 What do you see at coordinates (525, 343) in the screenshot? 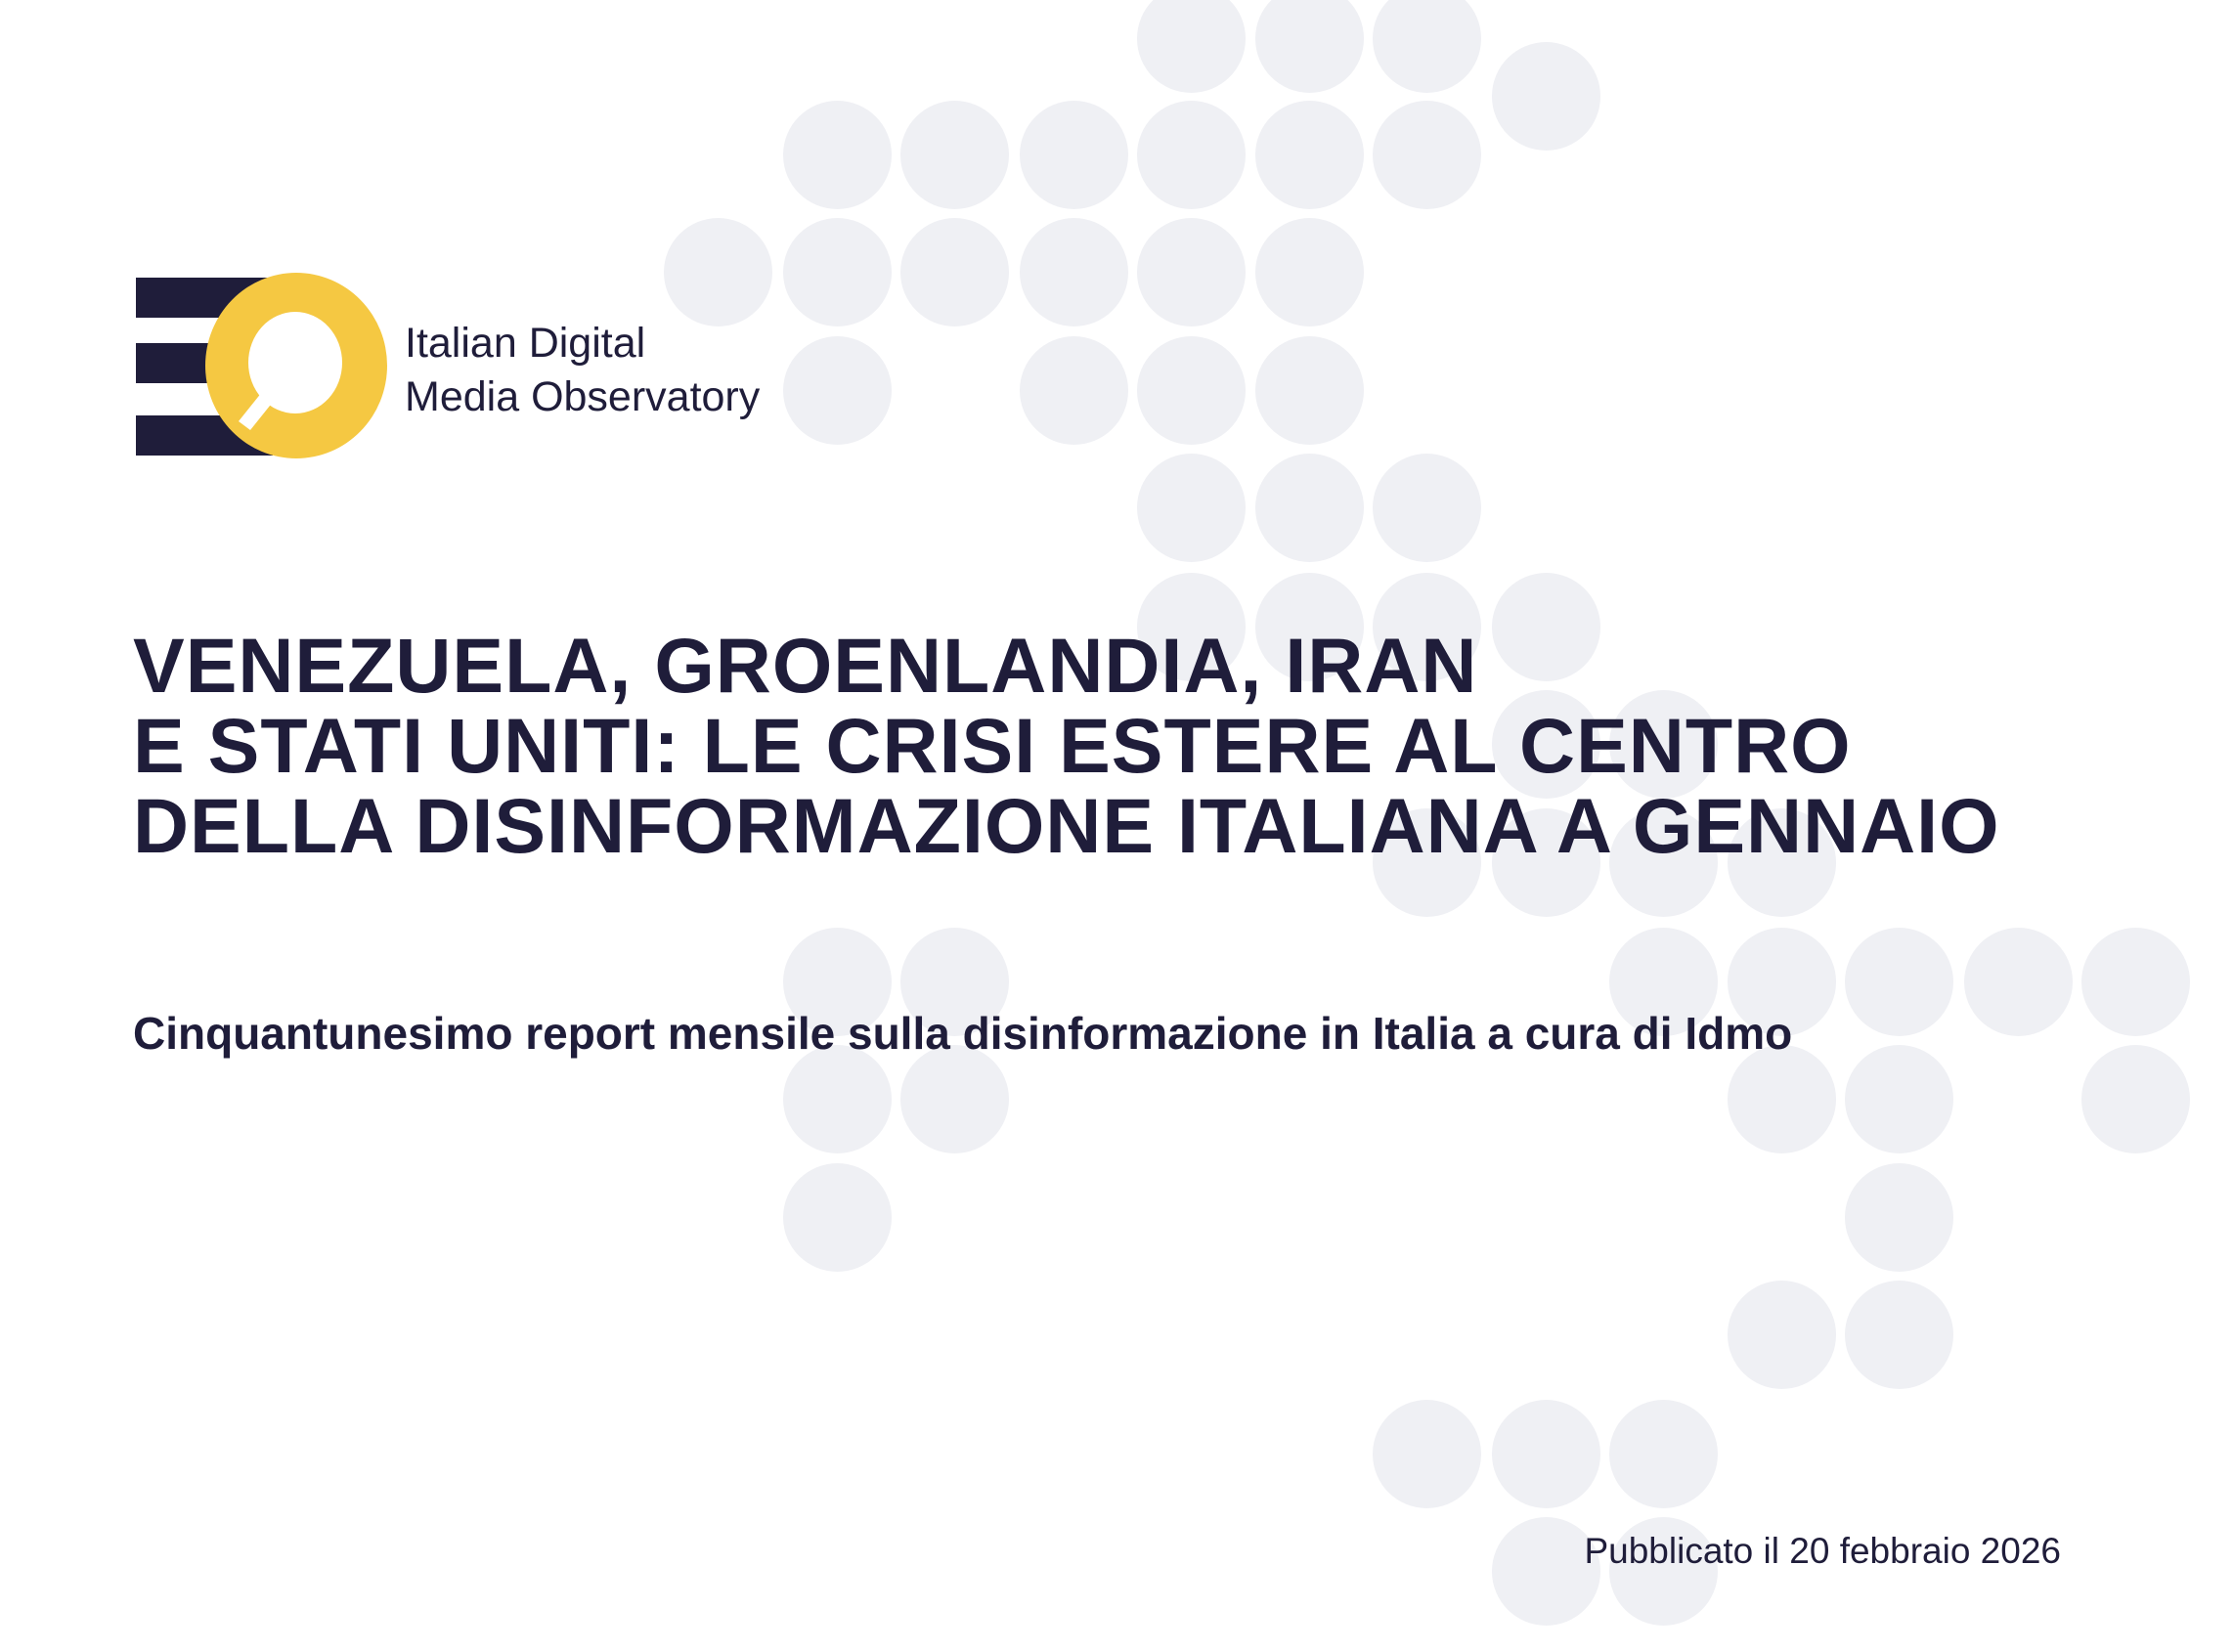
I see `logo-line-1: Italian Digital` at bounding box center [525, 343].